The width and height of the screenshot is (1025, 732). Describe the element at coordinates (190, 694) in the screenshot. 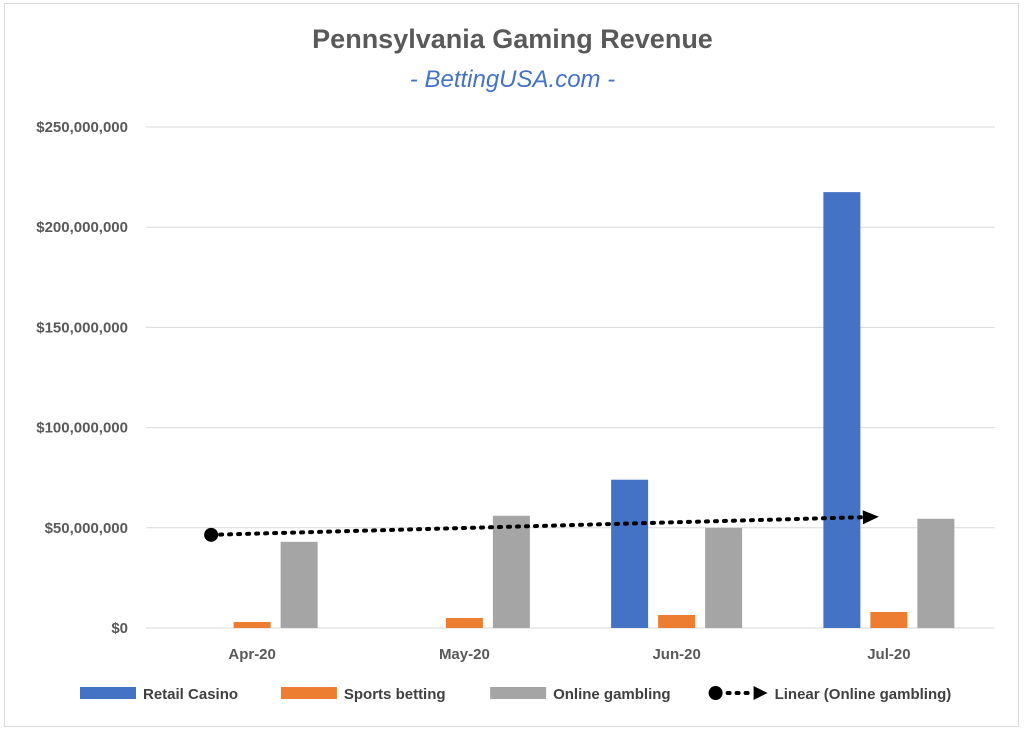

I see `legend-label: Retail Casino` at that location.